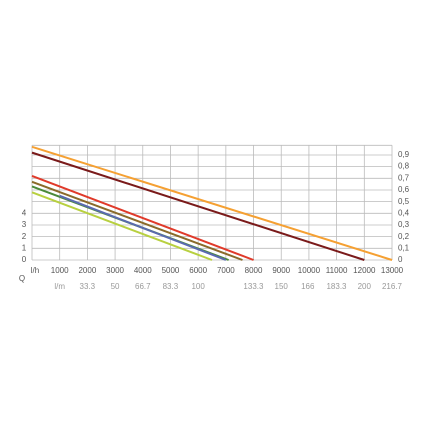  What do you see at coordinates (400, 259) in the screenshot?
I see `y-tick-label: 0` at bounding box center [400, 259].